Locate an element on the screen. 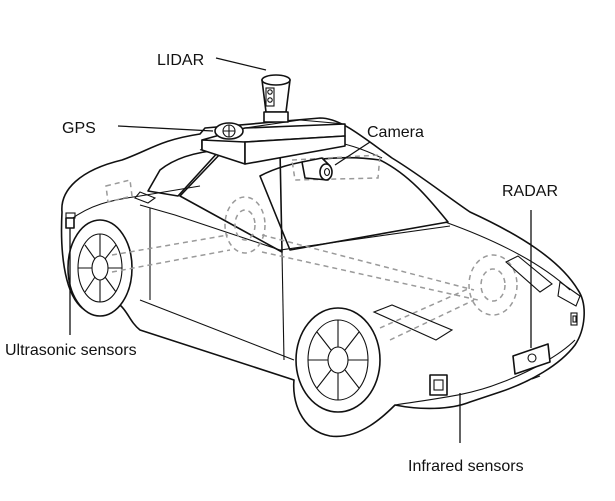  label-camera: Camera is located at coordinates (395, 132).